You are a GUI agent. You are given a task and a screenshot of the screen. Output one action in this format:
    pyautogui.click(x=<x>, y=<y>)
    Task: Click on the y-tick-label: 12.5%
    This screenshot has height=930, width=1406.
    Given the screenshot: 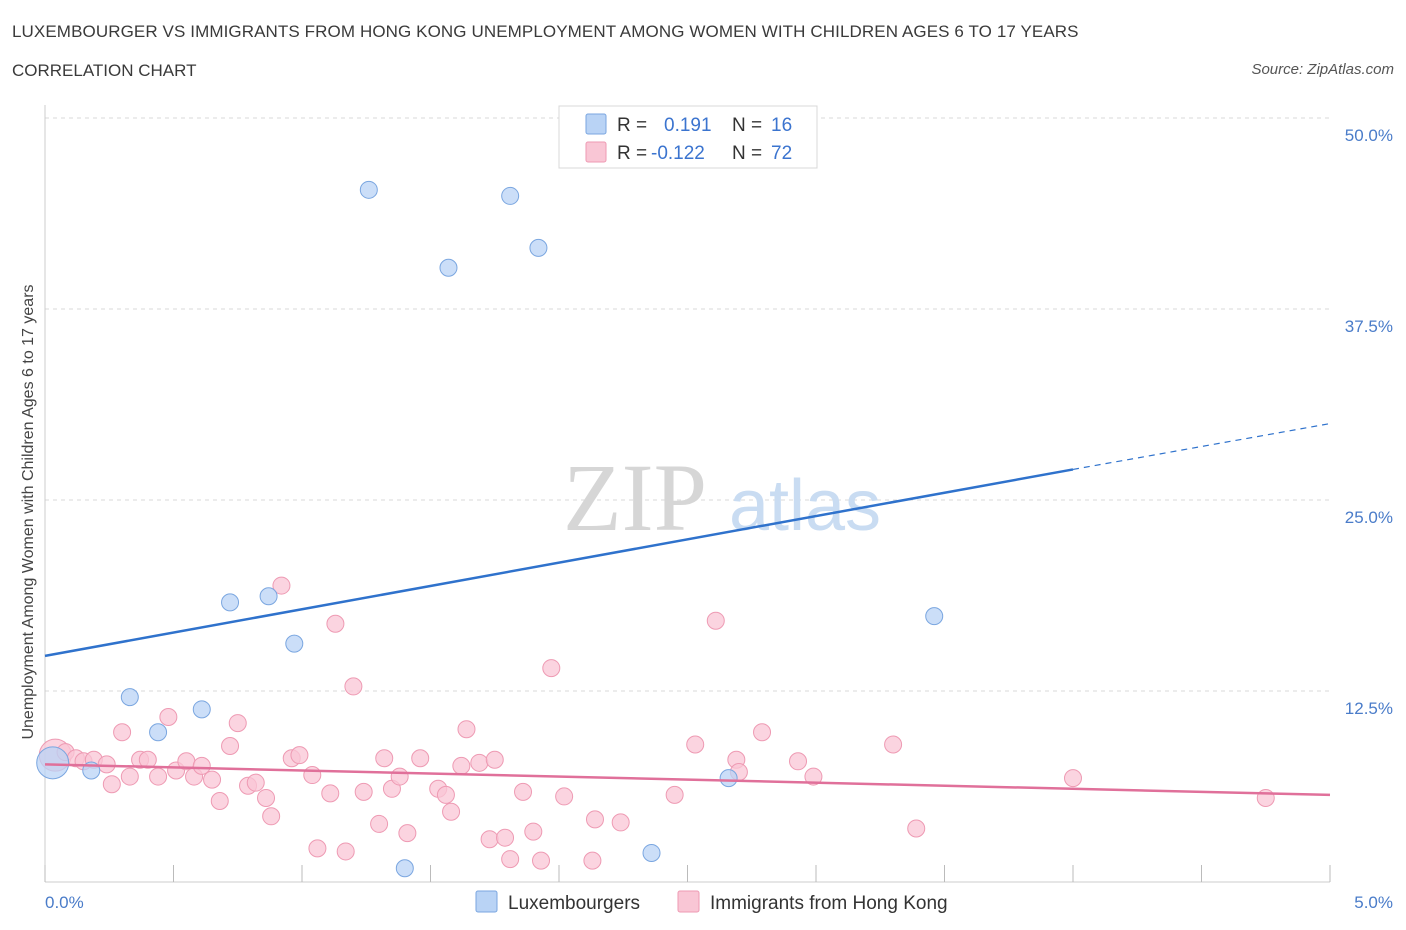 What is the action you would take?
    pyautogui.click(x=1369, y=708)
    